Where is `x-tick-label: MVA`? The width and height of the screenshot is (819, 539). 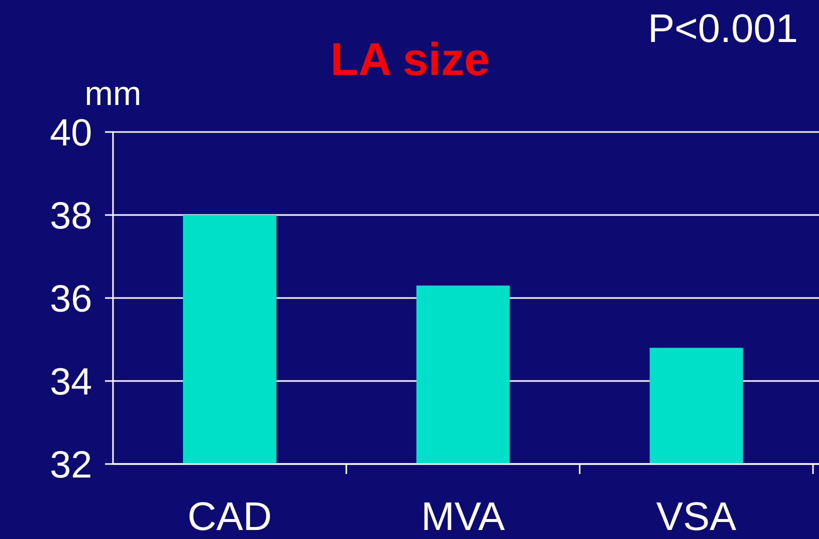 x-tick-label: MVA is located at coordinates (463, 517).